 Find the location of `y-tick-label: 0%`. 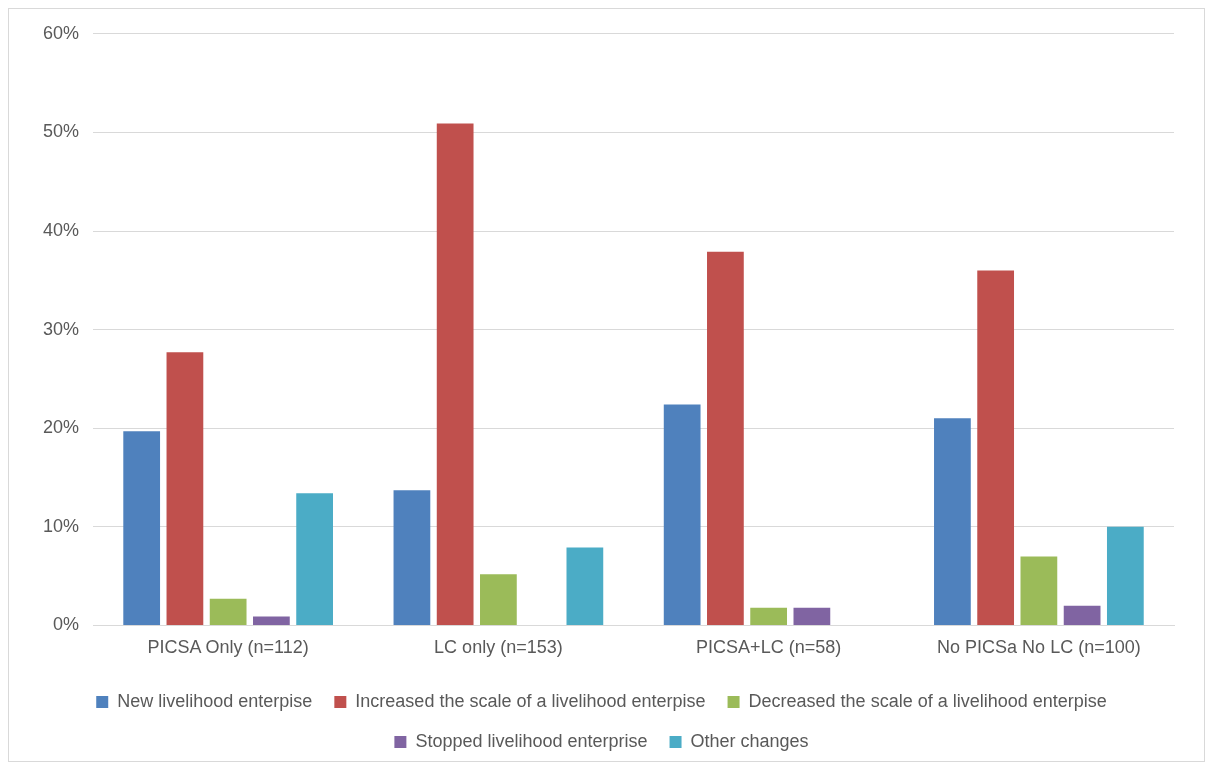

y-tick-label: 0% is located at coordinates (66, 624).